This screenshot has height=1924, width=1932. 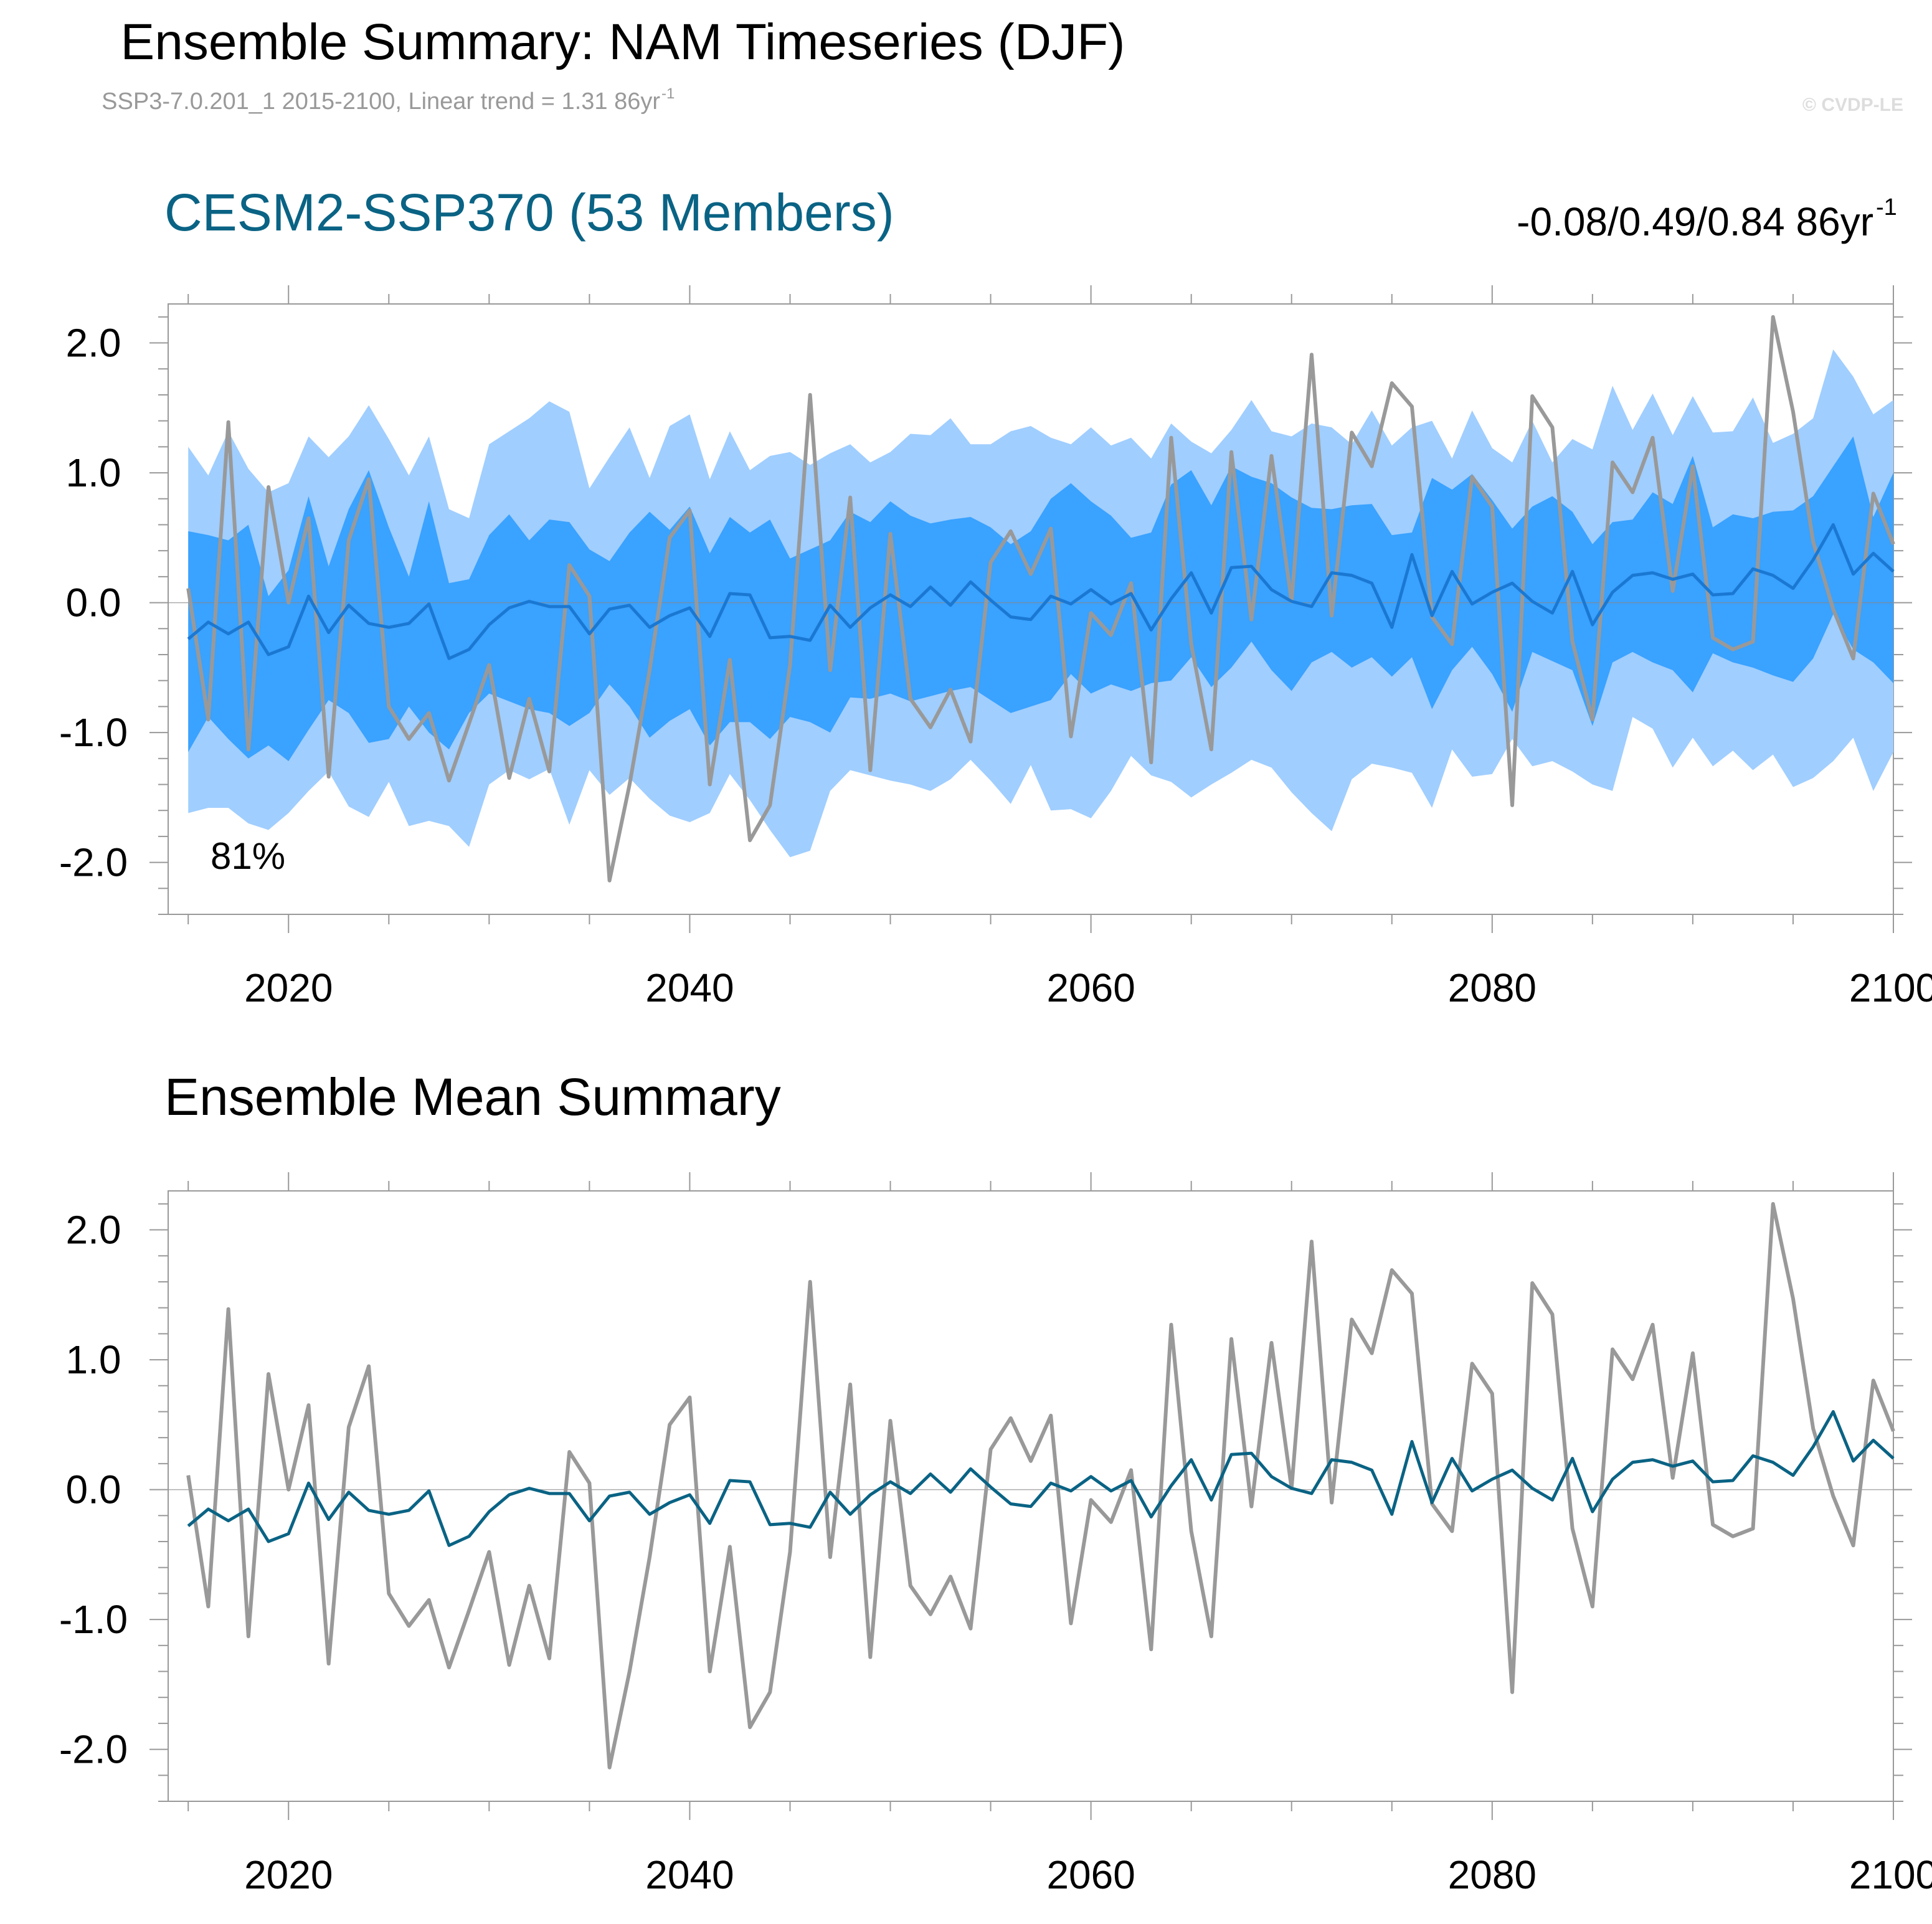 What do you see at coordinates (1041, 591) in the screenshot?
I see `panel1-ensemble-mean-series-line` at bounding box center [1041, 591].